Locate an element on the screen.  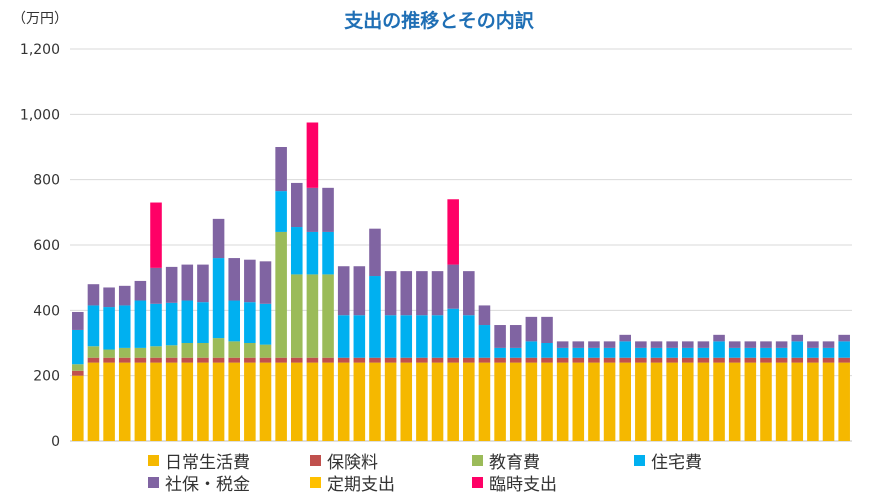
y-tick-label: 1,000 is located at coordinates (40, 115).